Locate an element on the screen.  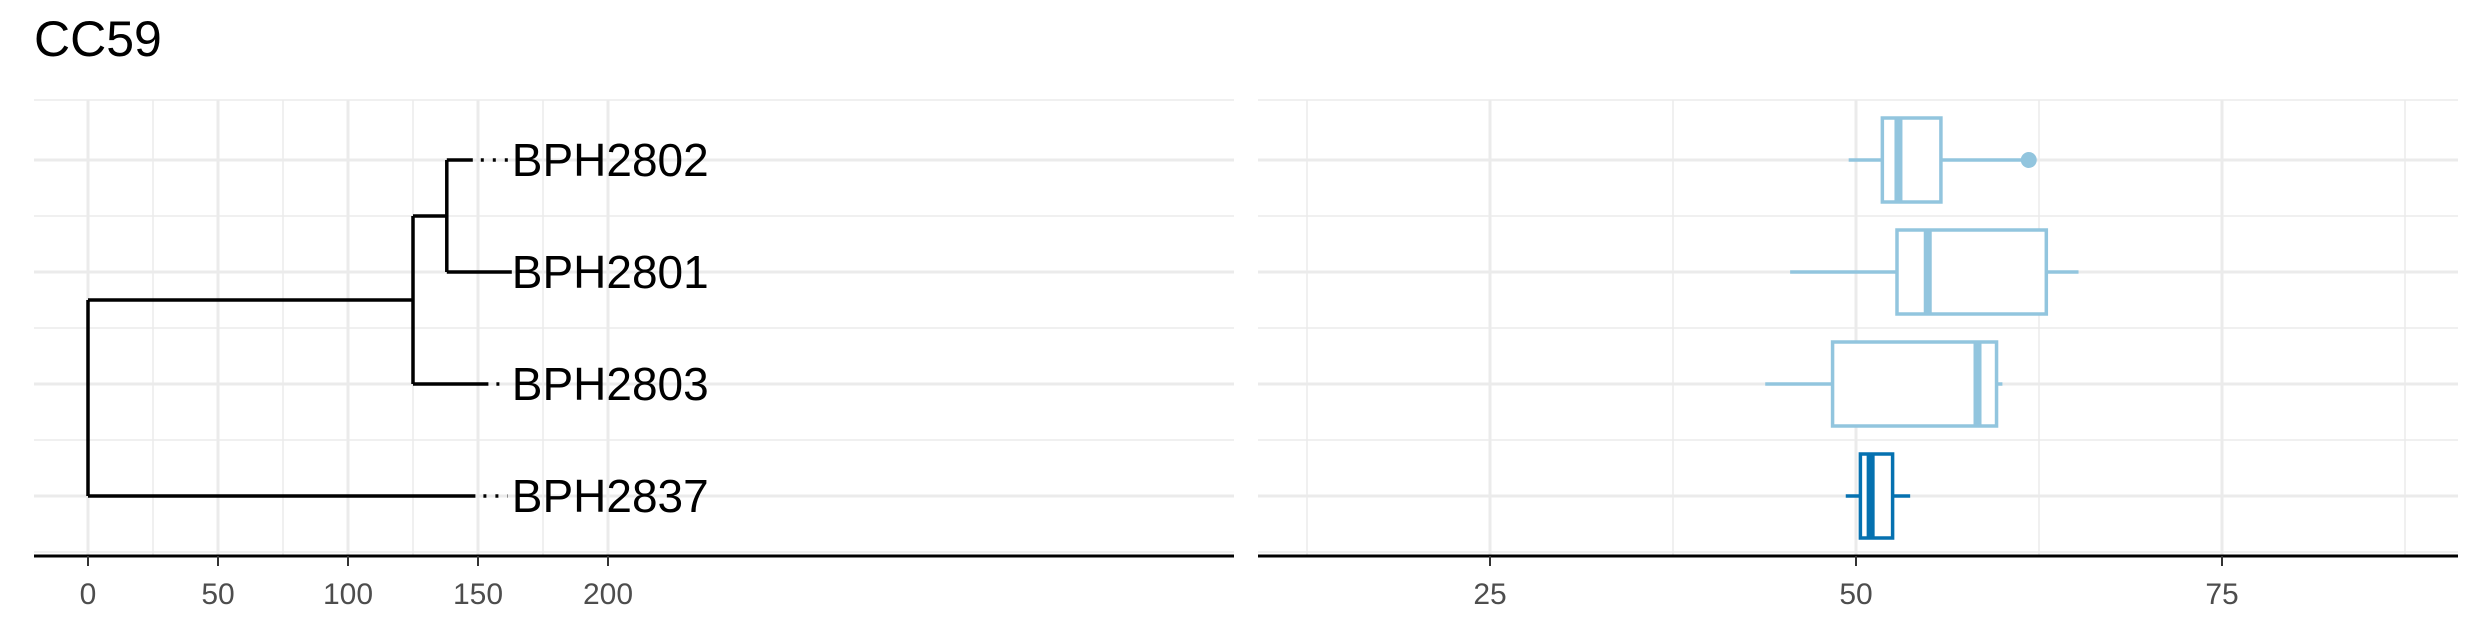
x-tick-label: 25 is located at coordinates (1489, 594).